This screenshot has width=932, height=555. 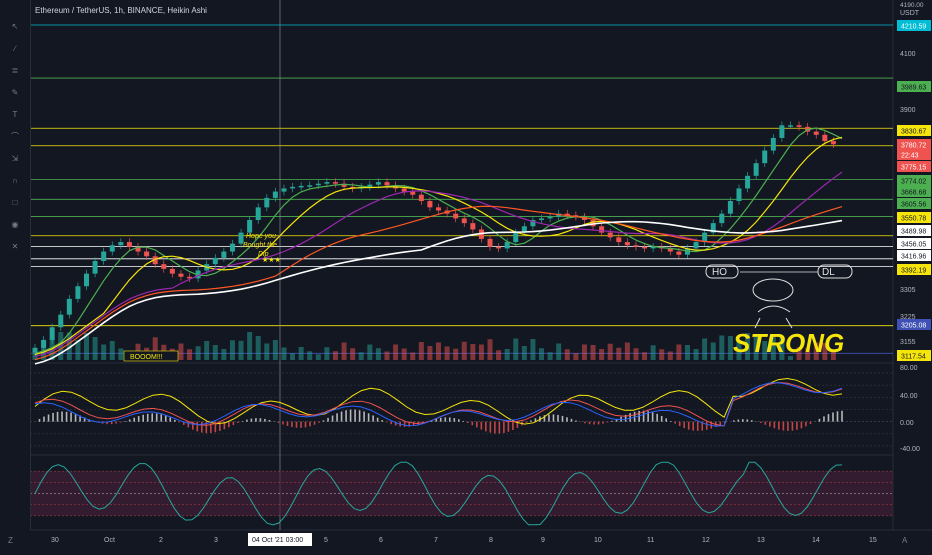 What do you see at coordinates (908, 342) in the screenshot?
I see `y-tick-label: 3155` at bounding box center [908, 342].